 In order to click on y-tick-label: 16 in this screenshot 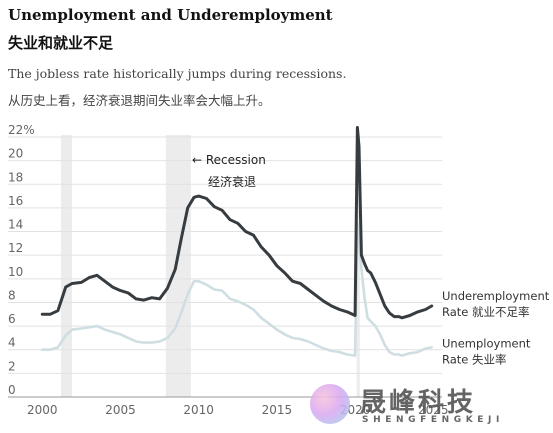, I will do `click(15, 201)`.